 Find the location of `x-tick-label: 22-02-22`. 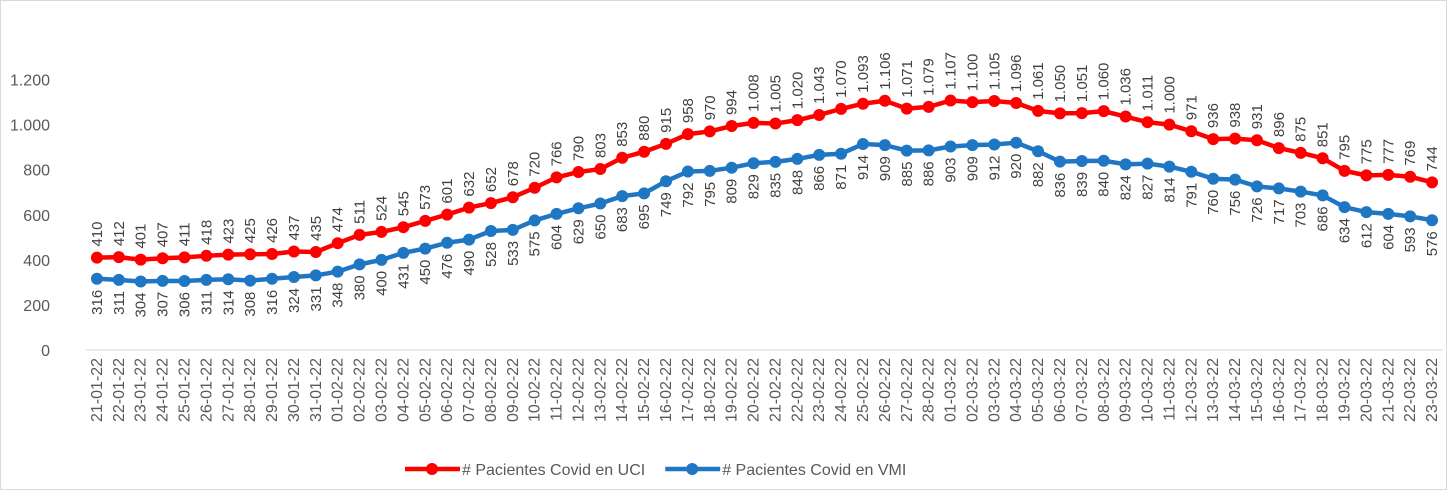

x-tick-label: 22-02-22 is located at coordinates (797, 390).